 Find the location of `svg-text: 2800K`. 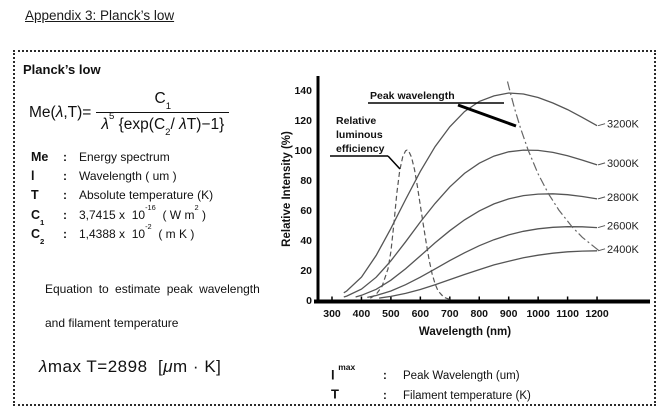

svg-text: 2800K is located at coordinates (623, 198).